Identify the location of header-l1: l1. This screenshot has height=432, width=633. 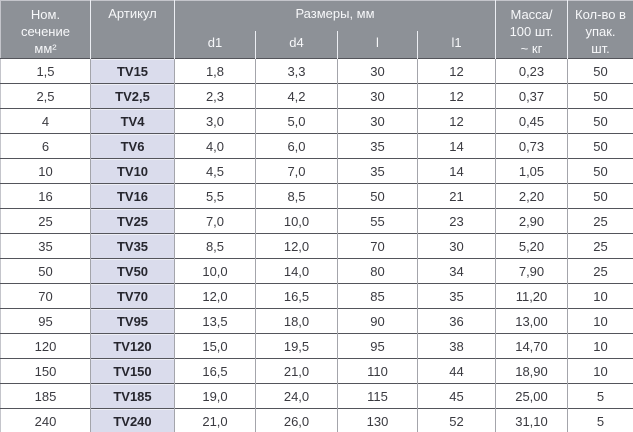
(456, 44).